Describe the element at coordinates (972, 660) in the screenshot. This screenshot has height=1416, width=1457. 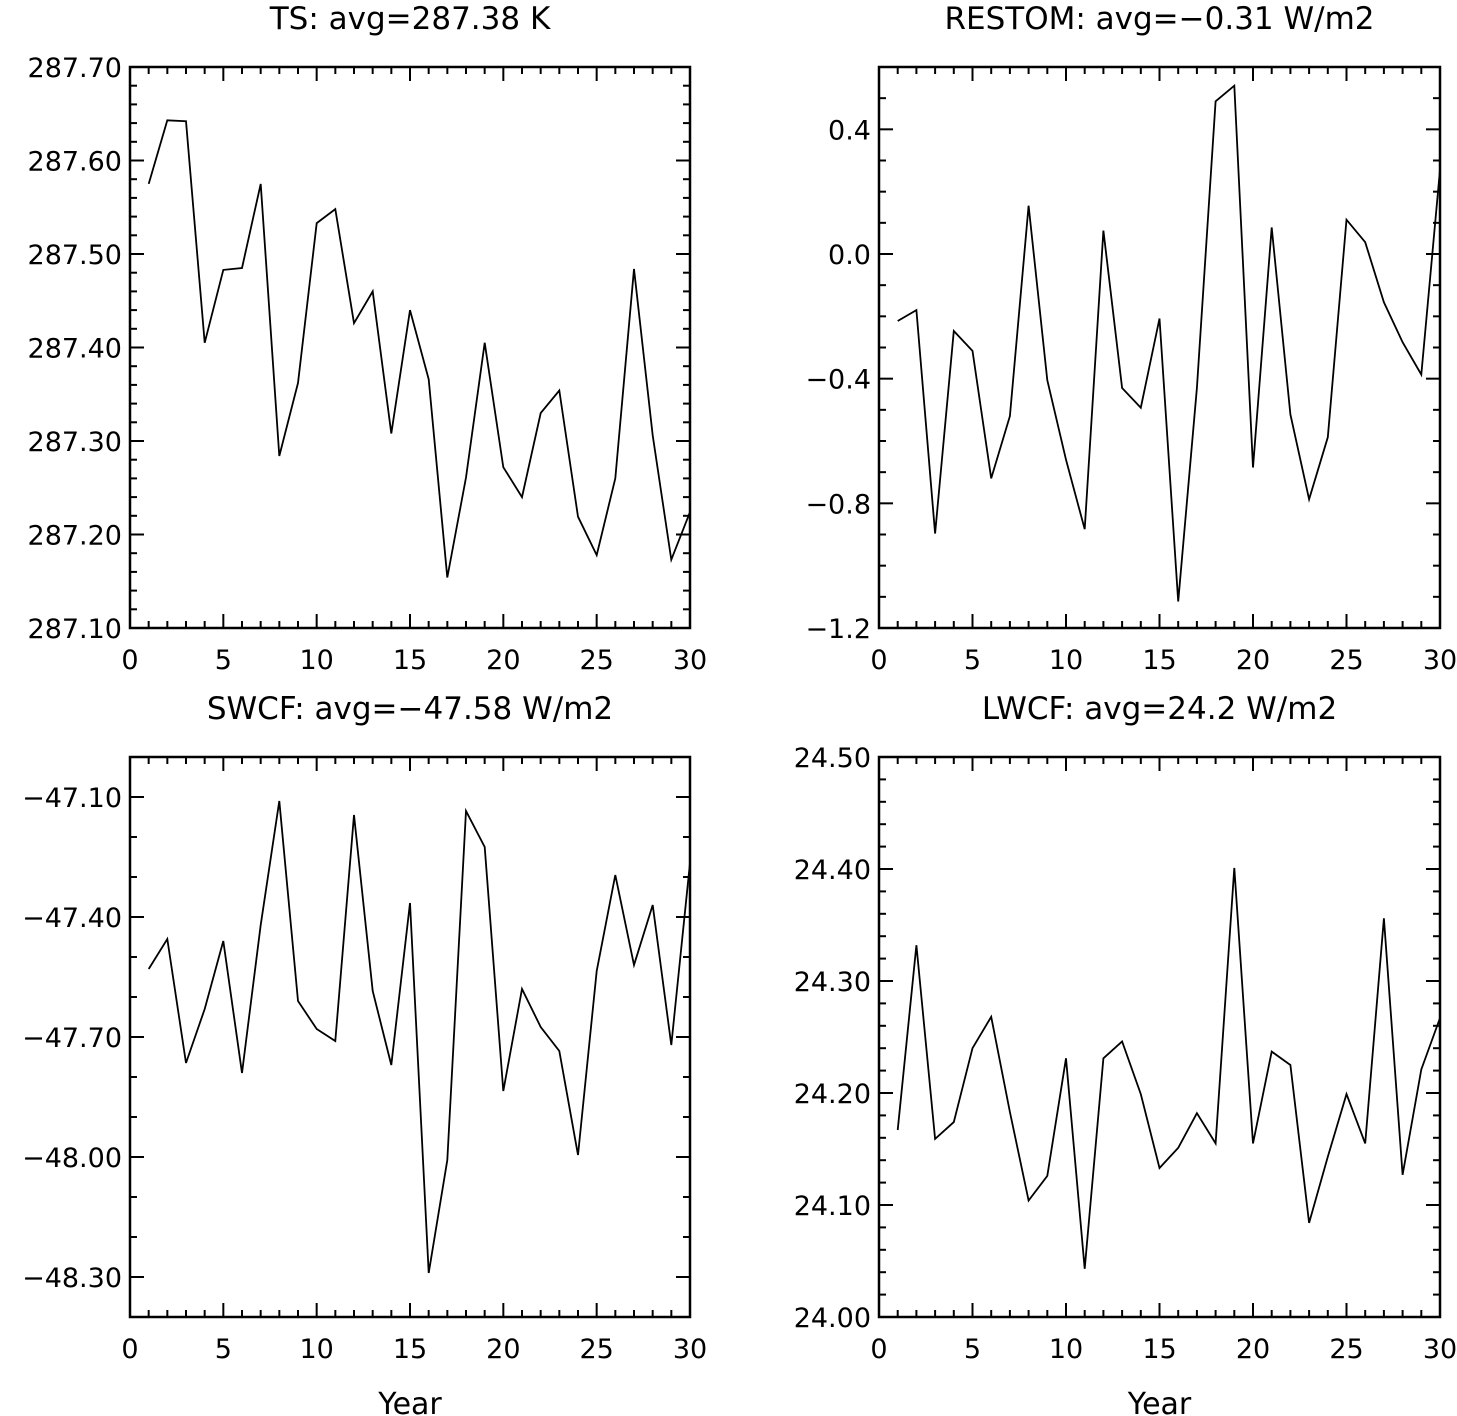
I see `x-tick-label: 5` at that location.